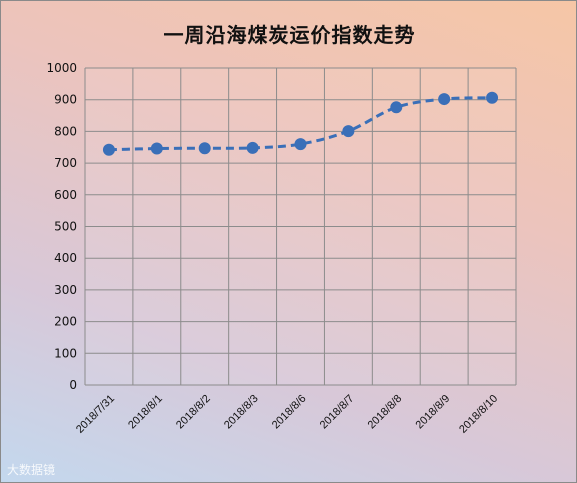 The width and height of the screenshot is (577, 483). Describe the element at coordinates (433, 412) in the screenshot. I see `x-tick-label: 2018/8/9` at that location.